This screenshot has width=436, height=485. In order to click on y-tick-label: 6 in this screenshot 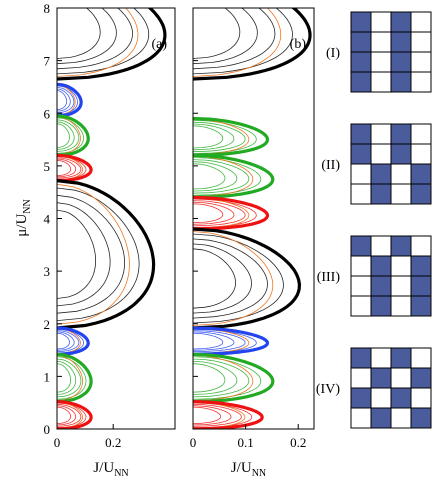, I will do `click(47, 113)`.